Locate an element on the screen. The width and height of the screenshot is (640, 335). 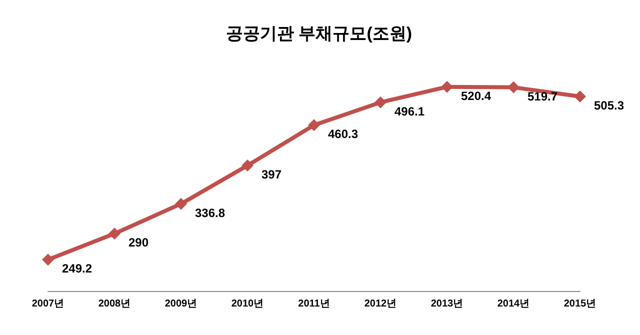
x-tick-label: 2011년 is located at coordinates (314, 304).